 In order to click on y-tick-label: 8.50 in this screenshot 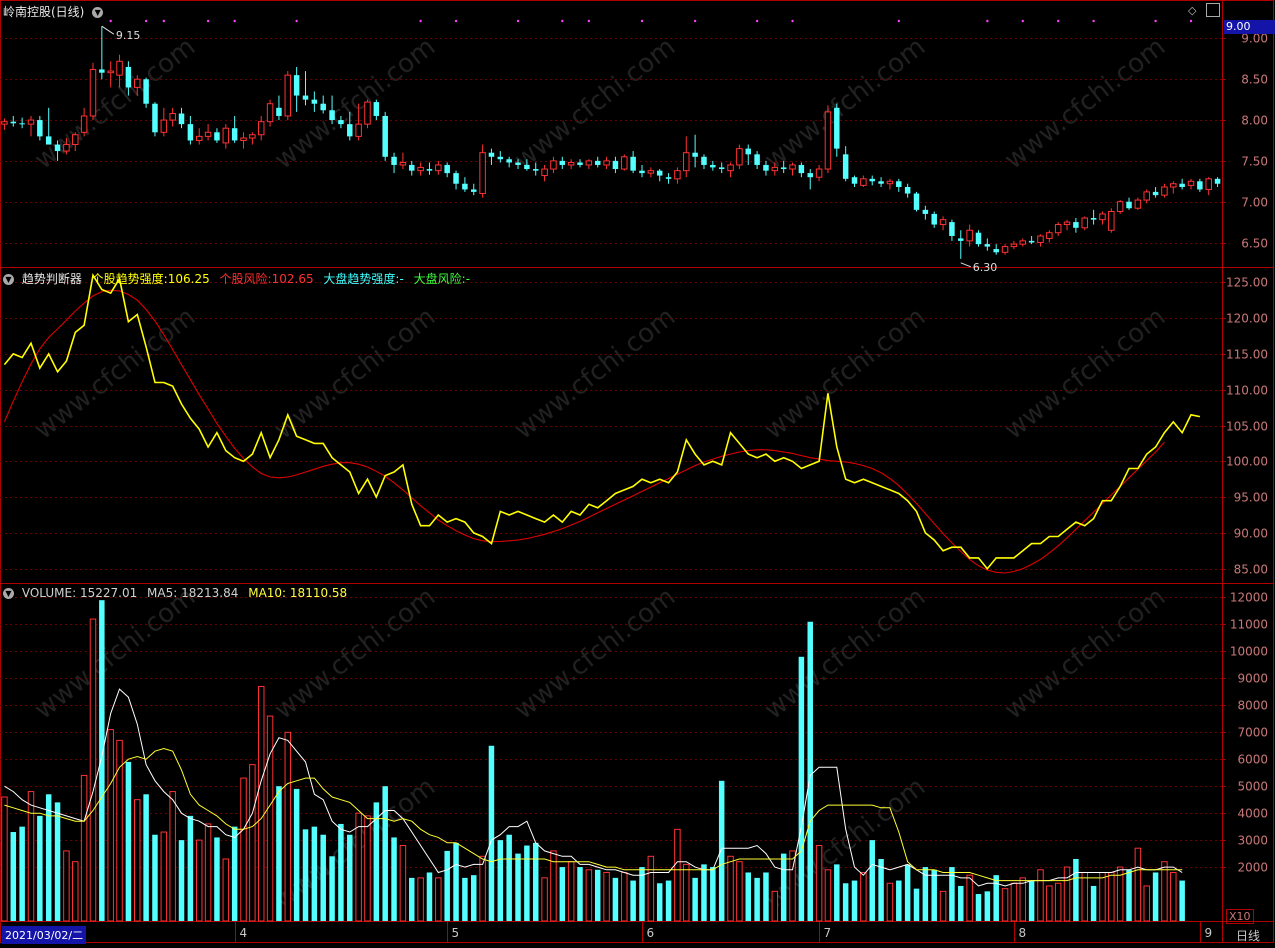, I will do `click(1254, 80)`.